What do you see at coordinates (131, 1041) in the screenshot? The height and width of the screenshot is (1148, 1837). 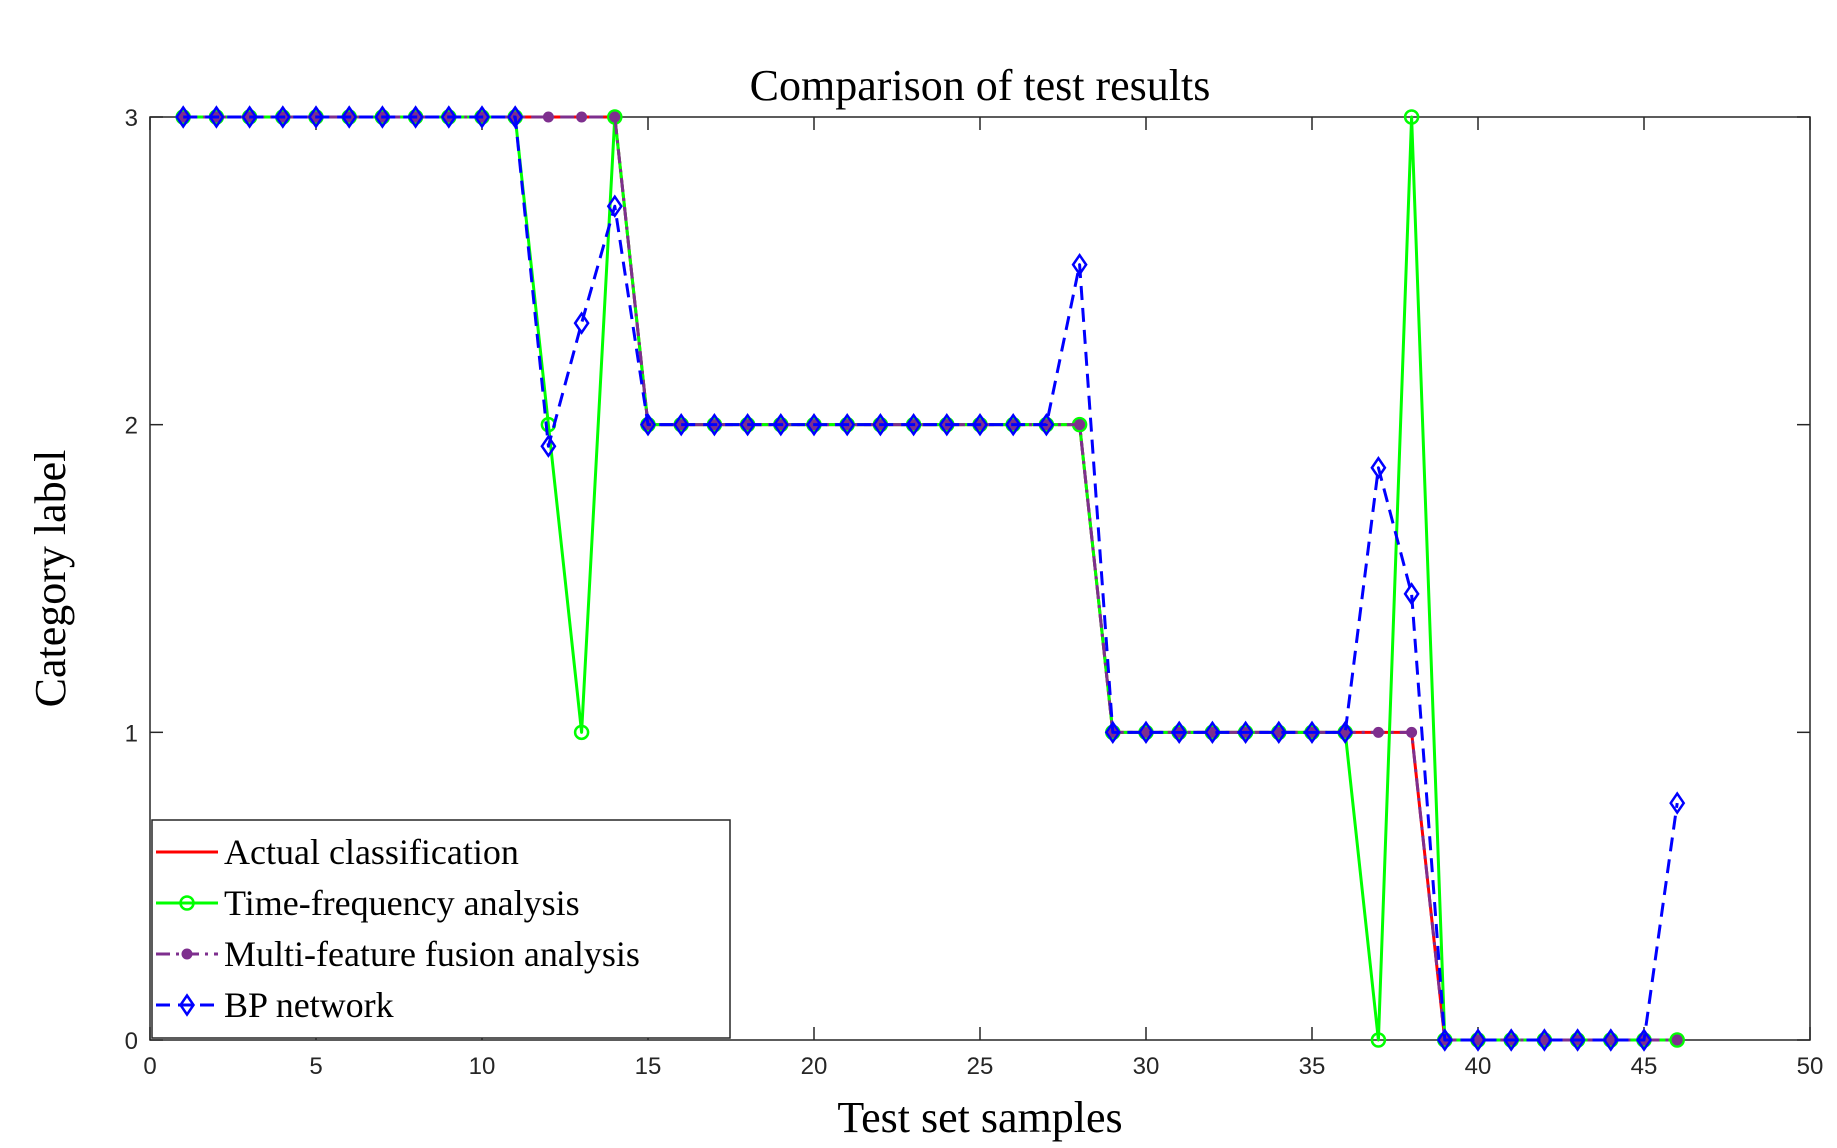 I see `y-tick-label: 0` at bounding box center [131, 1041].